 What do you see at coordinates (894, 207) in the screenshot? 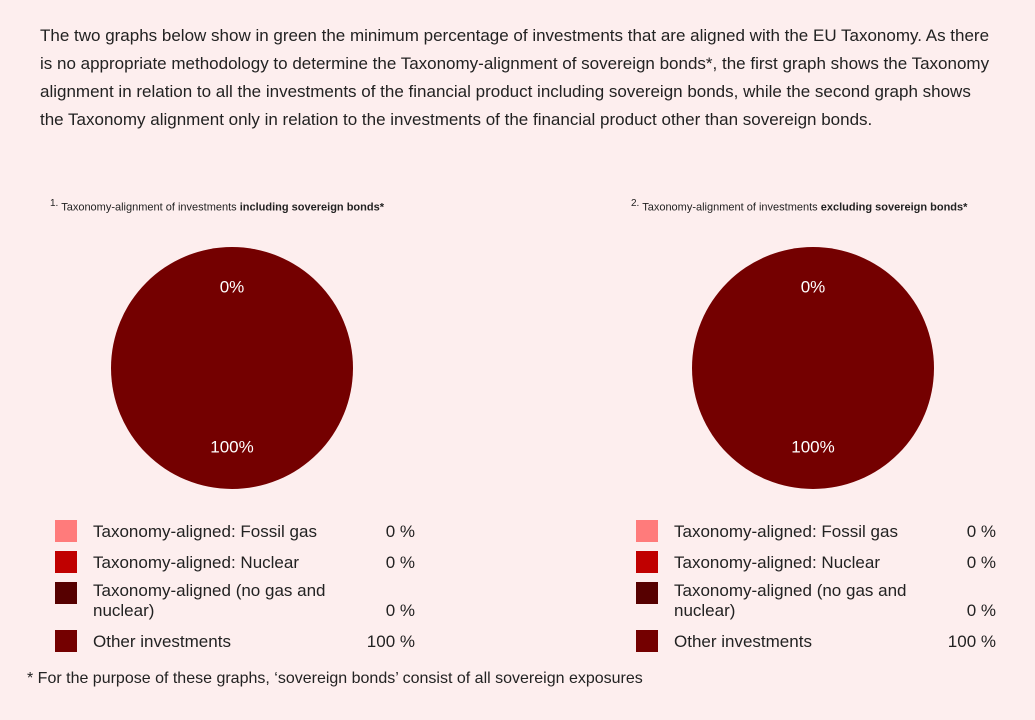
I see `chart-title-bold: excluding sovereign bonds*` at bounding box center [894, 207].